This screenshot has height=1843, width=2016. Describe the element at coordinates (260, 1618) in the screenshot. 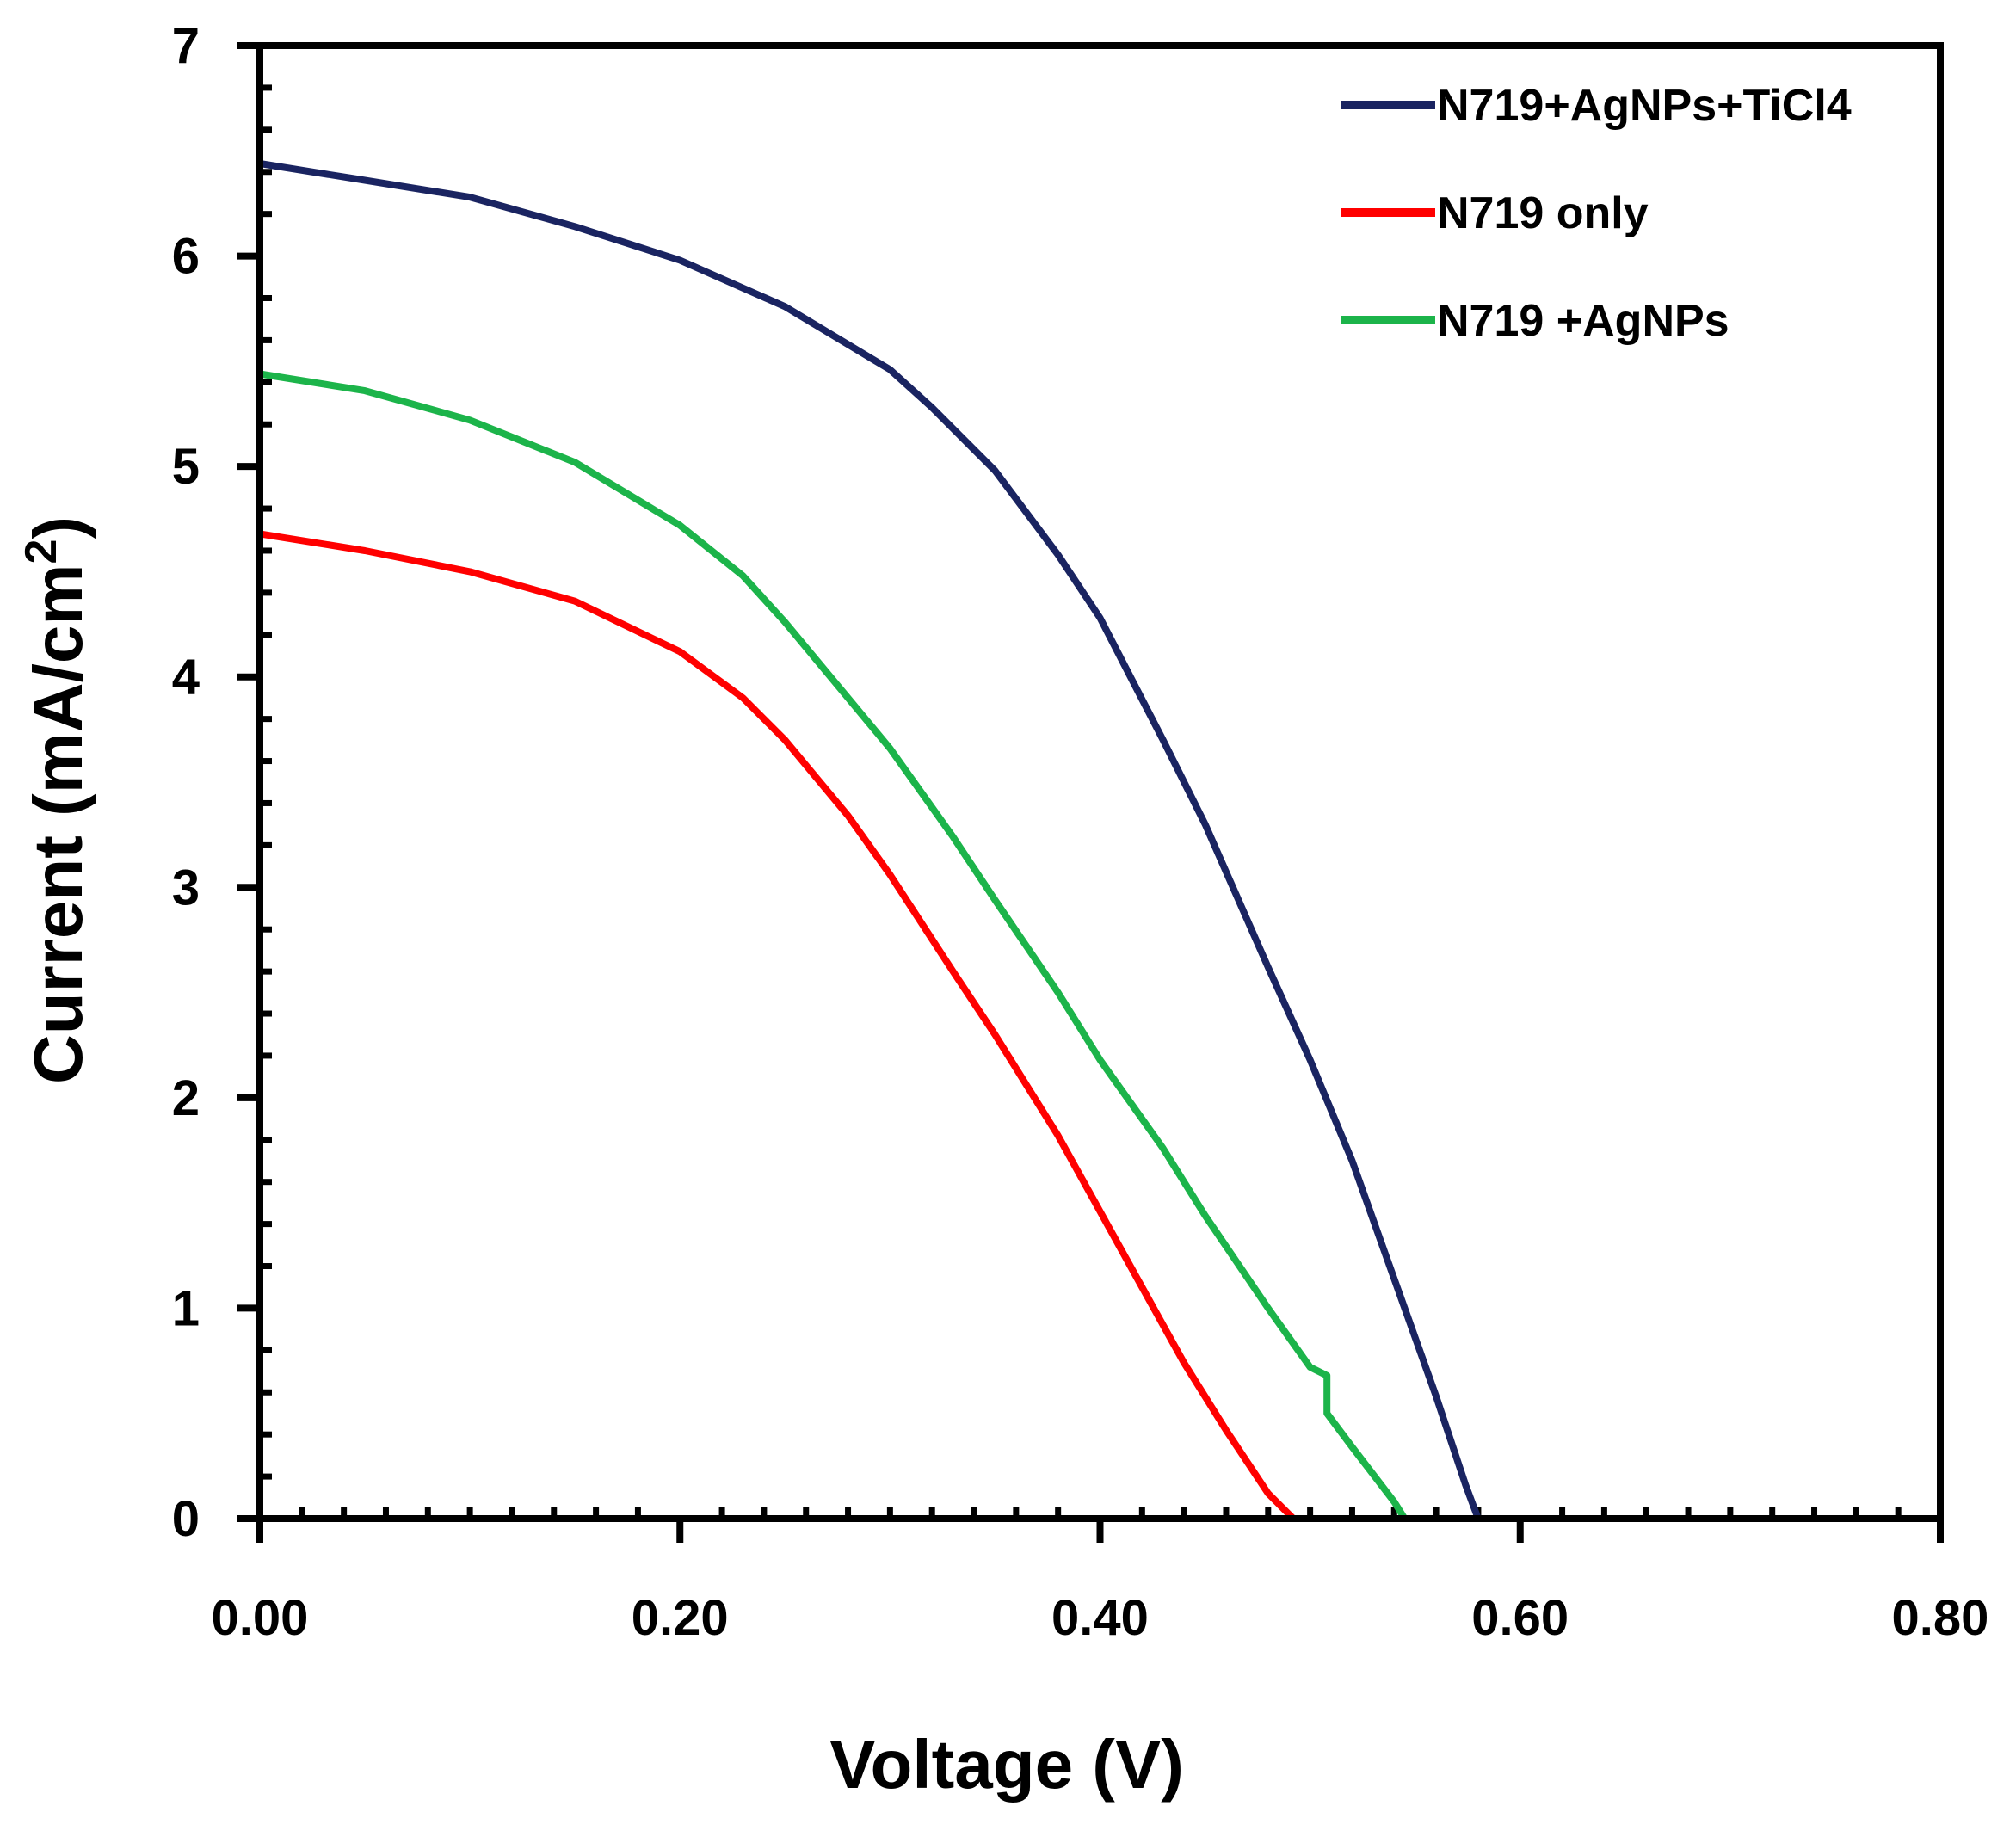

I see `x-tick-label: 0.00` at that location.